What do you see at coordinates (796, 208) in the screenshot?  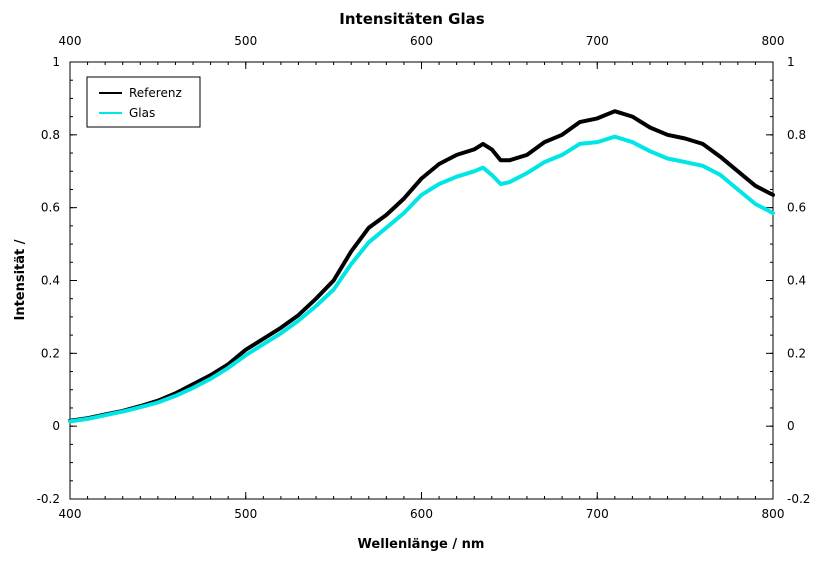 I see `y-tick-label-right: 0.6` at bounding box center [796, 208].